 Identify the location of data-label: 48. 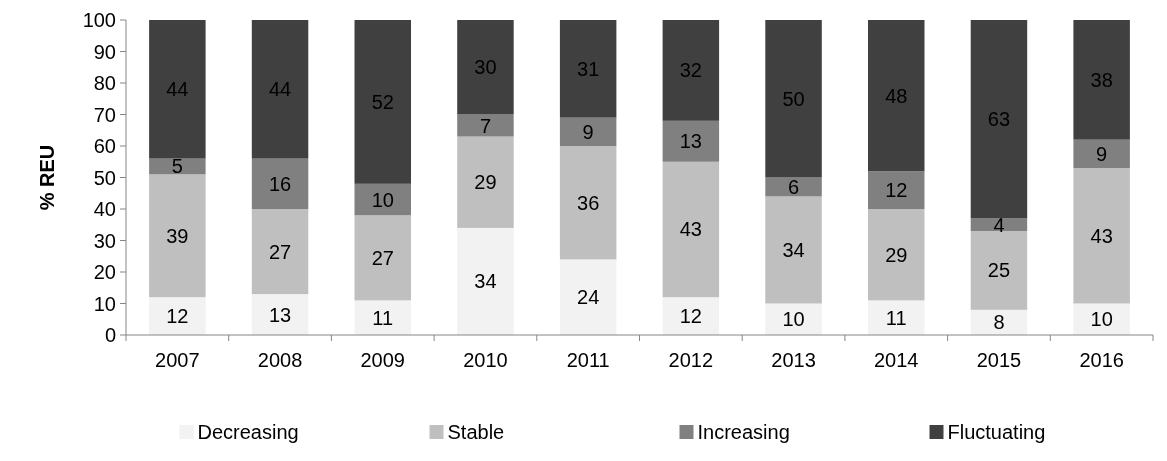
(896, 95).